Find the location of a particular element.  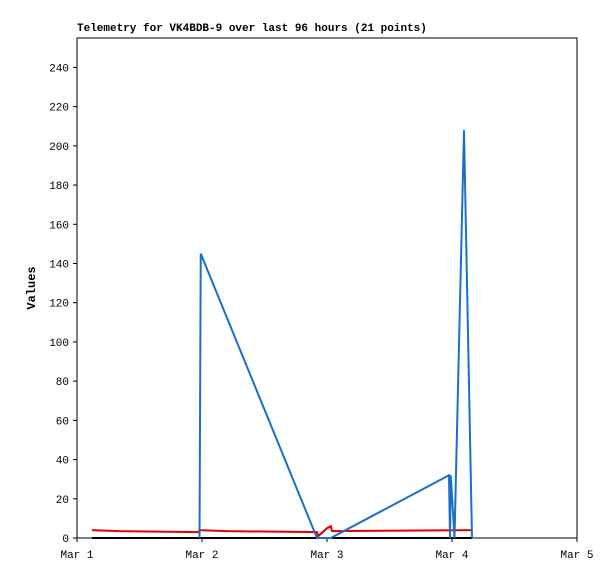

series-line is located at coordinates (282, 531).